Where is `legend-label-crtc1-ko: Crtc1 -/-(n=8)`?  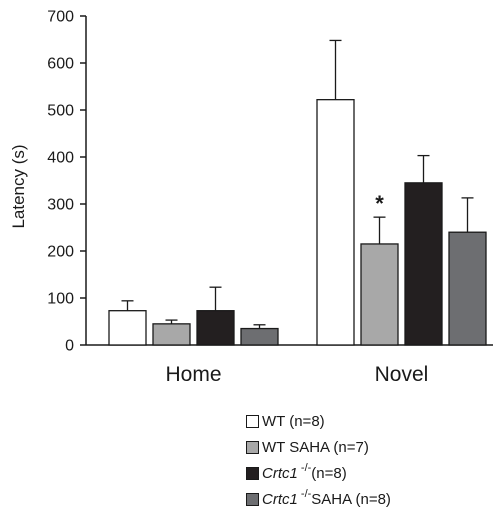 legend-label-crtc1-ko: Crtc1 -/-(n=8) is located at coordinates (304, 471).